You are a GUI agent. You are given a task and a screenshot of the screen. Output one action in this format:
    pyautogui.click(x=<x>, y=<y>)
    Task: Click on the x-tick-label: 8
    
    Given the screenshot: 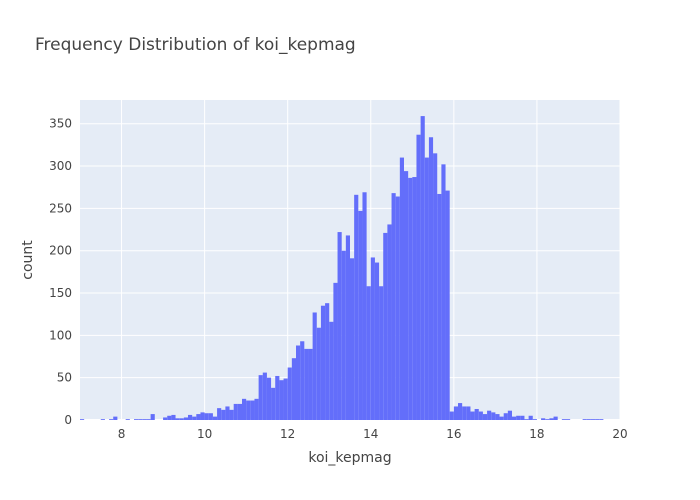 What is the action you would take?
    pyautogui.click(x=122, y=434)
    